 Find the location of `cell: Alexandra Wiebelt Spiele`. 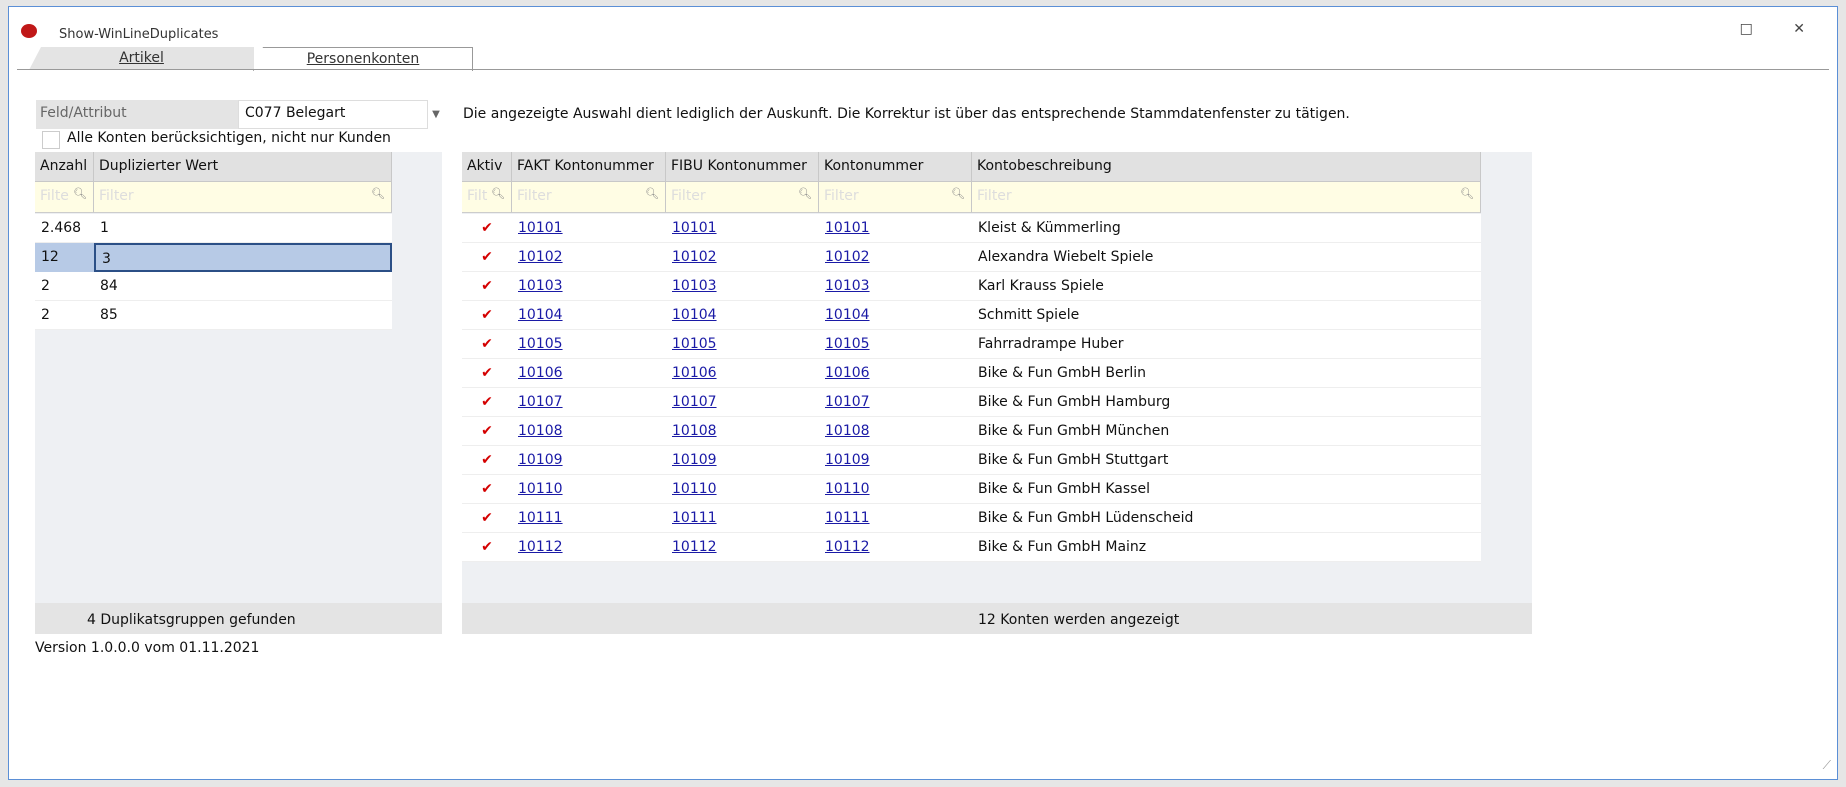

cell: Alexandra Wiebelt Spiele is located at coordinates (1066, 257).